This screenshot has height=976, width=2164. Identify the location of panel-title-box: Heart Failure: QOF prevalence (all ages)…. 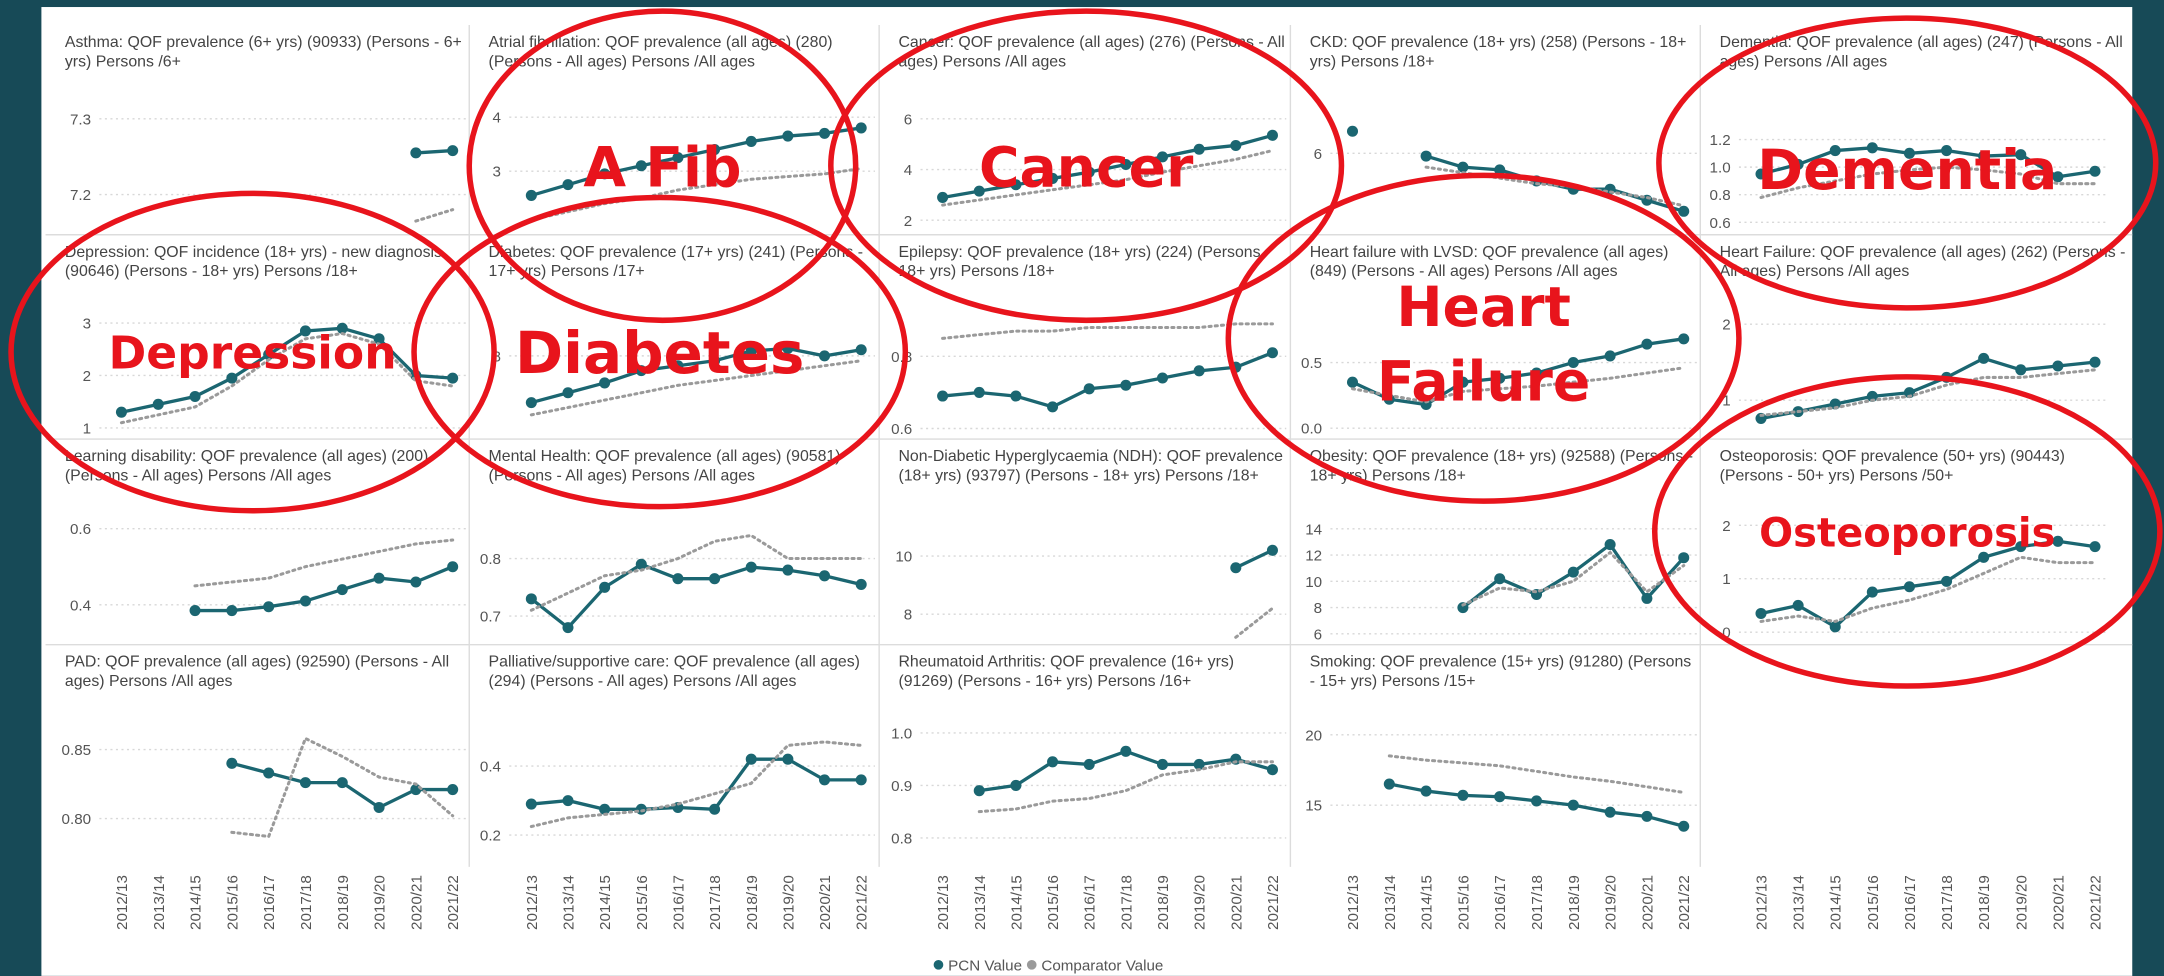
(1922, 262).